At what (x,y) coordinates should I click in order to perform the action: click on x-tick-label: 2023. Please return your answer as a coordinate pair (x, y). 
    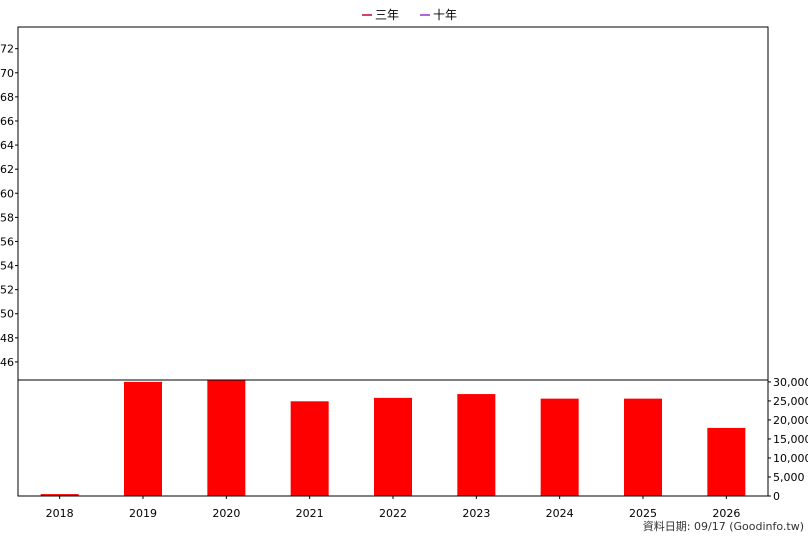
    Looking at the image, I should click on (476, 513).